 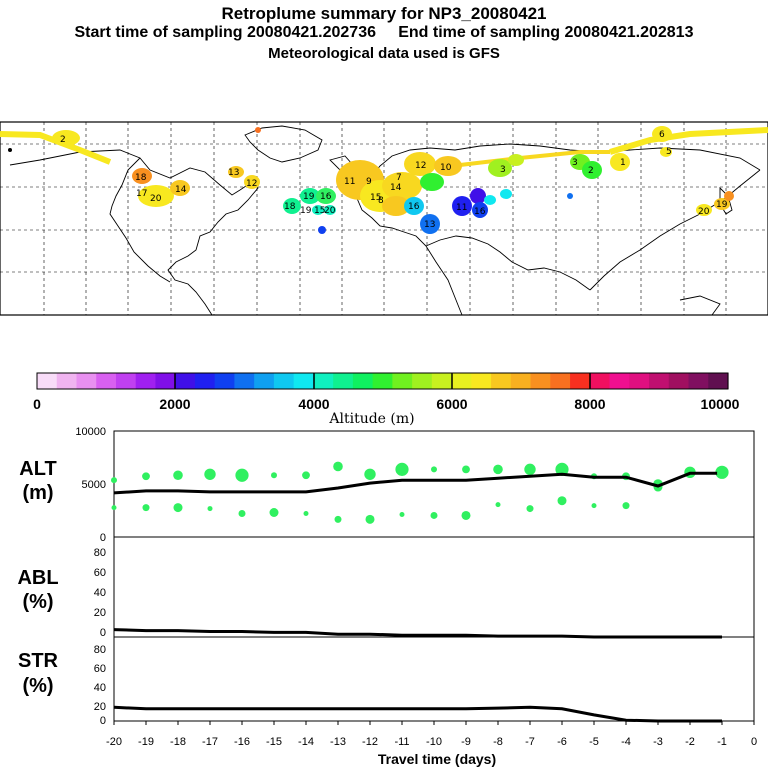 What do you see at coordinates (349, 182) in the screenshot?
I see `map-label: 11` at bounding box center [349, 182].